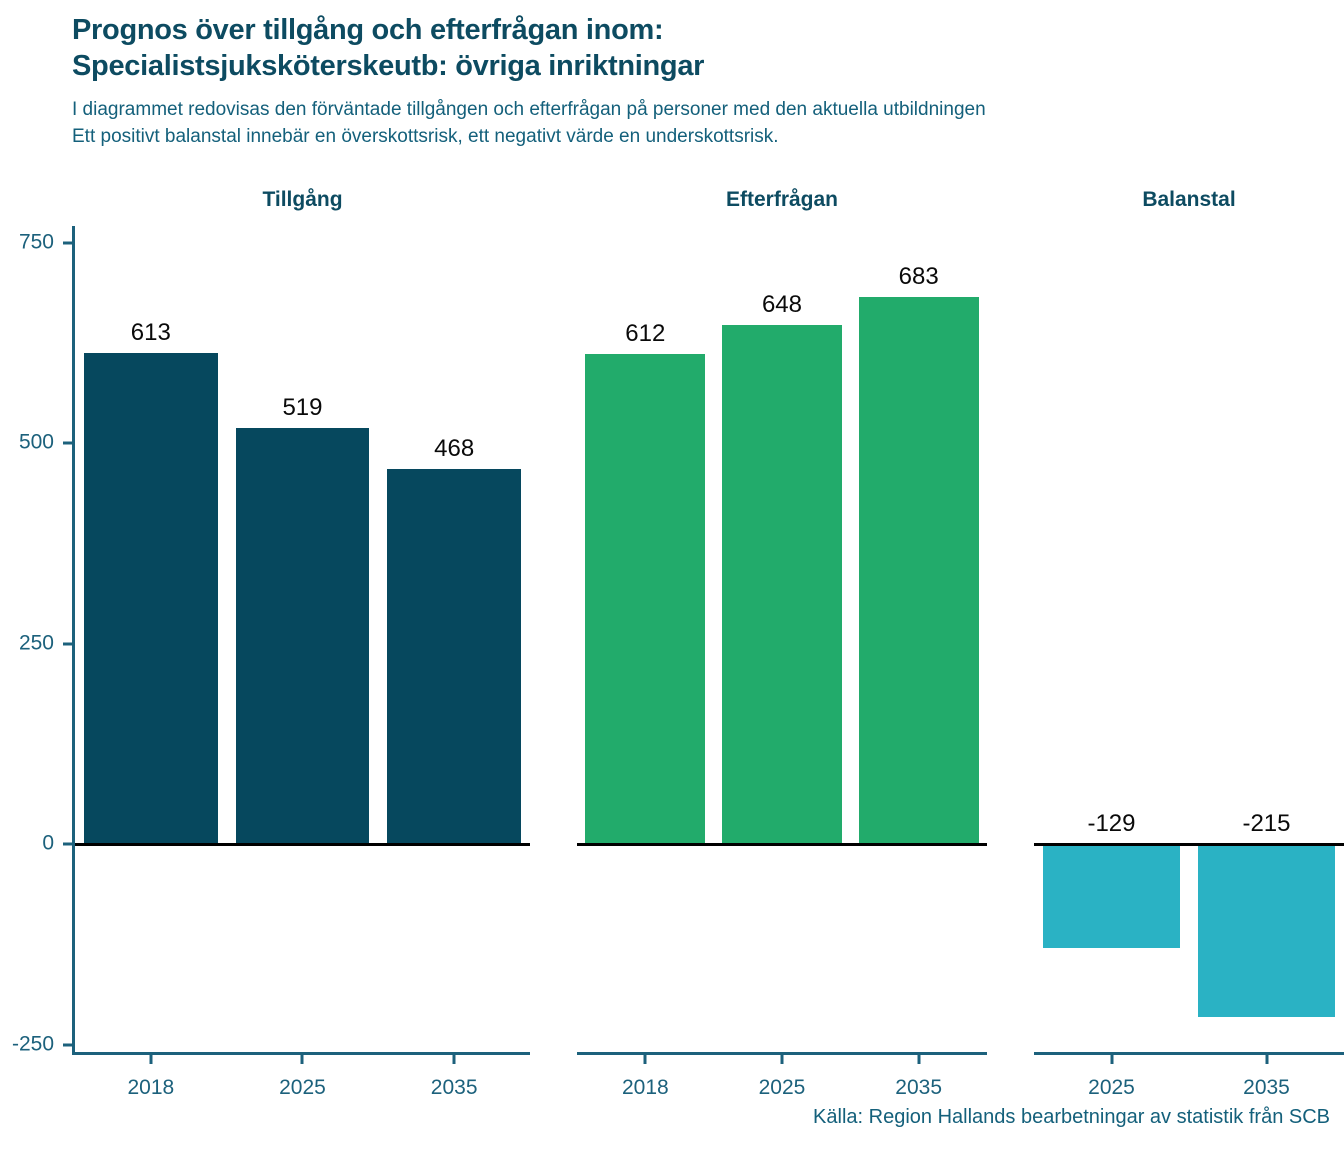 The width and height of the screenshot is (1344, 1152). Describe the element at coordinates (782, 199) in the screenshot. I see `facet-title: Efterfrågan` at that location.